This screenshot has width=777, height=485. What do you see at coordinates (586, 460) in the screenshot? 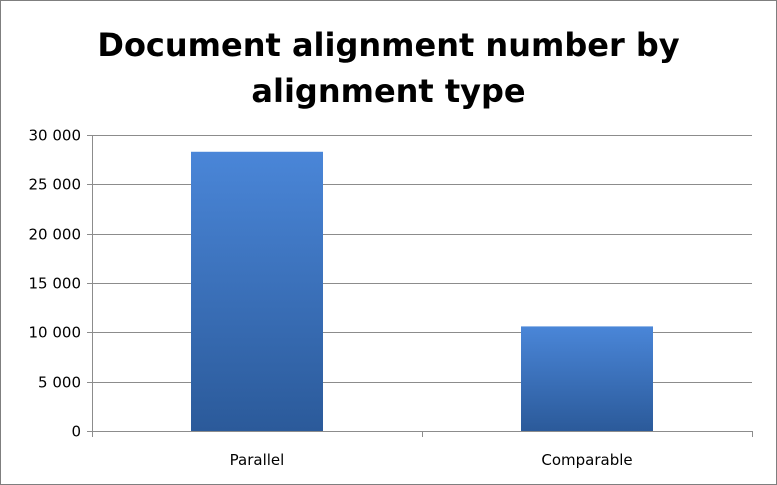
I see `x-tick-label: Comparable` at bounding box center [586, 460].